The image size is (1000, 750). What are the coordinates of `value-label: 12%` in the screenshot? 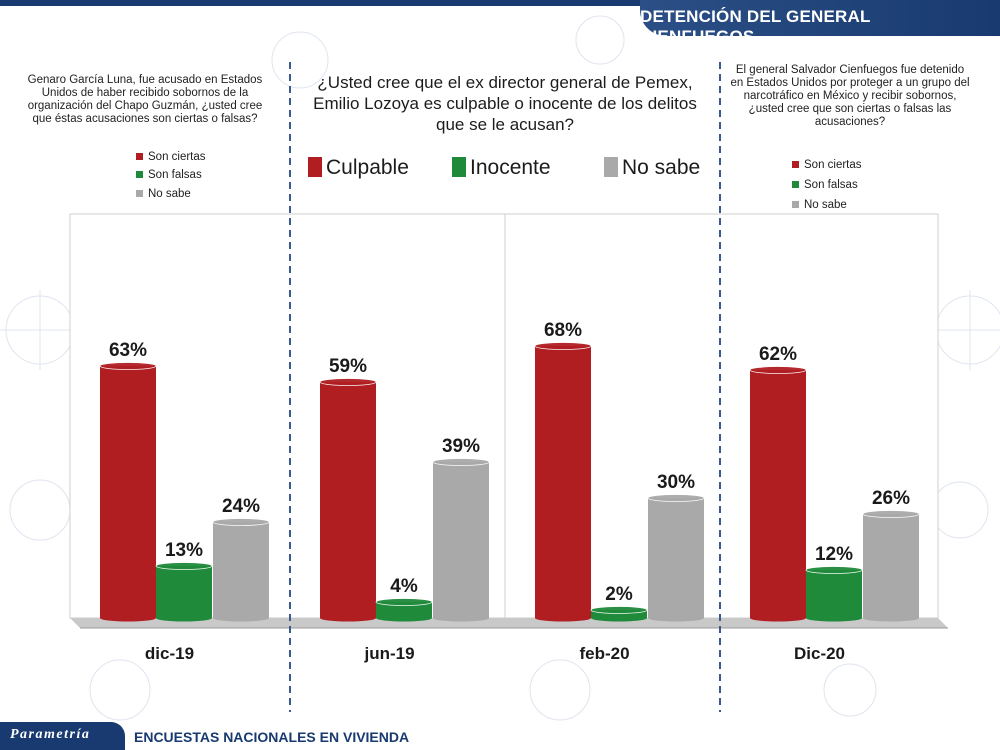 It's located at (834, 554).